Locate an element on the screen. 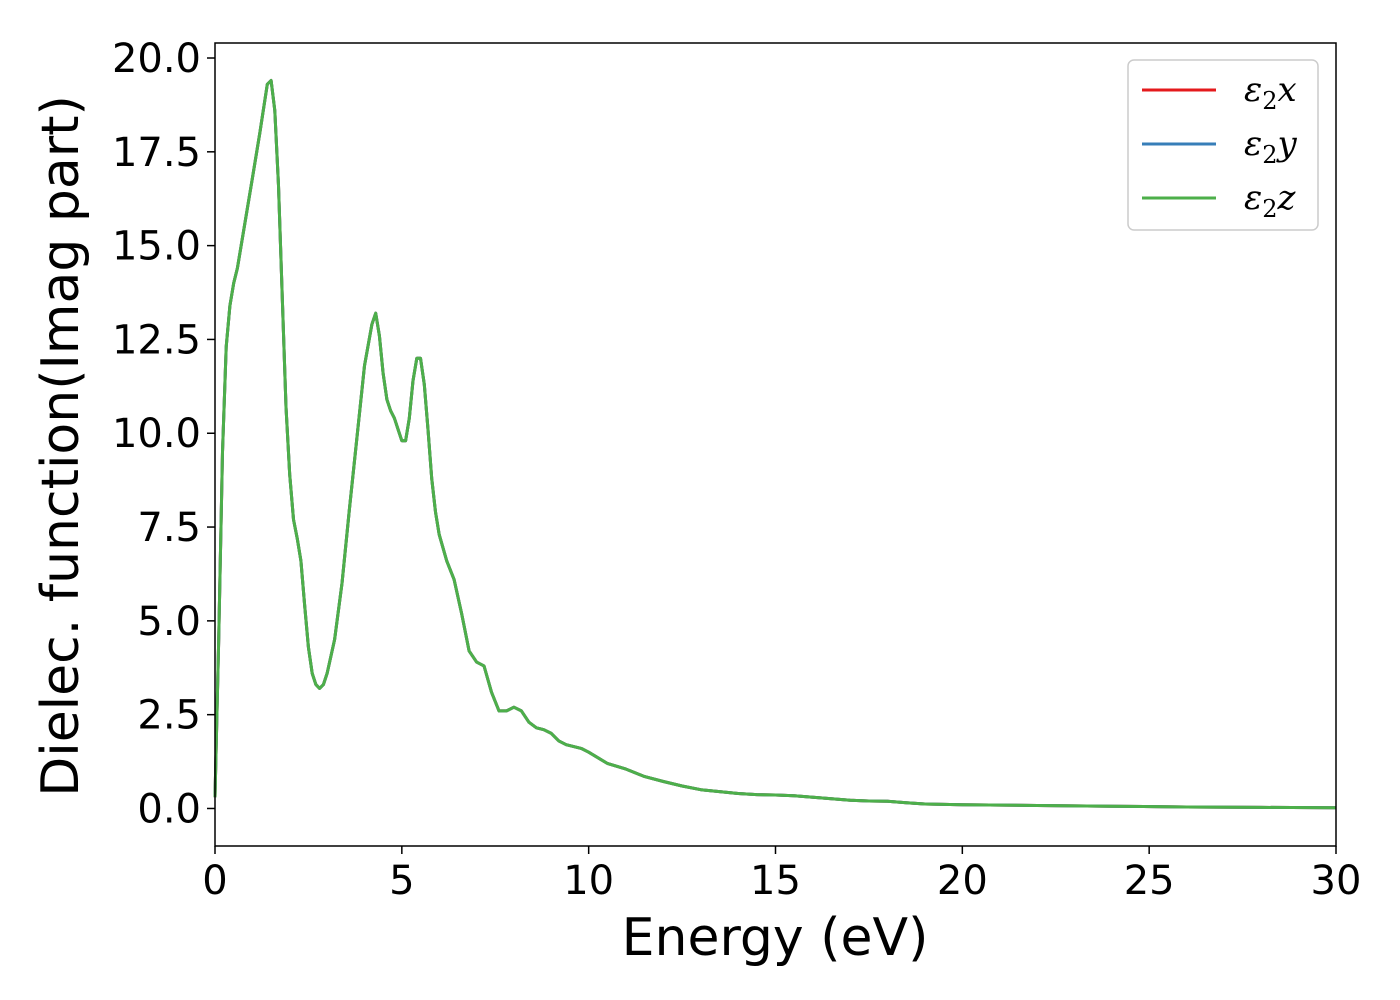 This screenshot has width=1400, height=1000. y-tick-label: 20.0 is located at coordinates (156, 59).